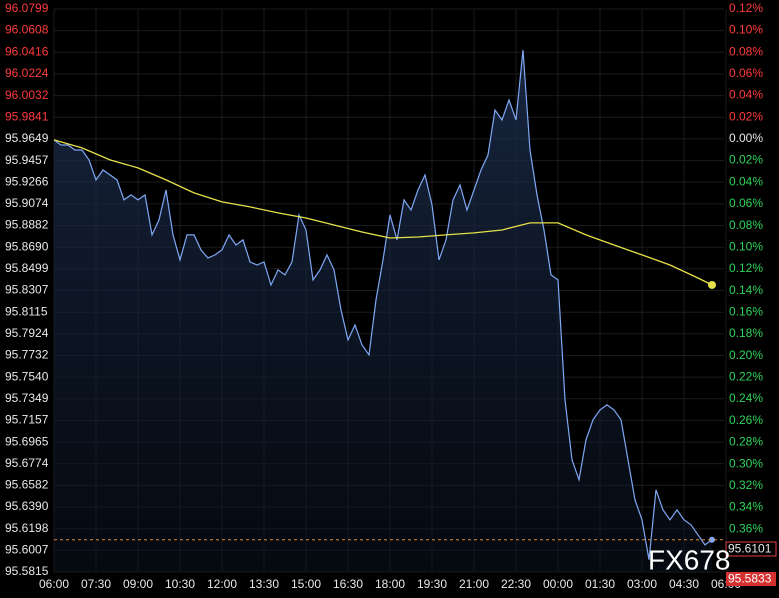  What do you see at coordinates (27, 528) in the screenshot?
I see `y-tick-label: 95.6198` at bounding box center [27, 528].